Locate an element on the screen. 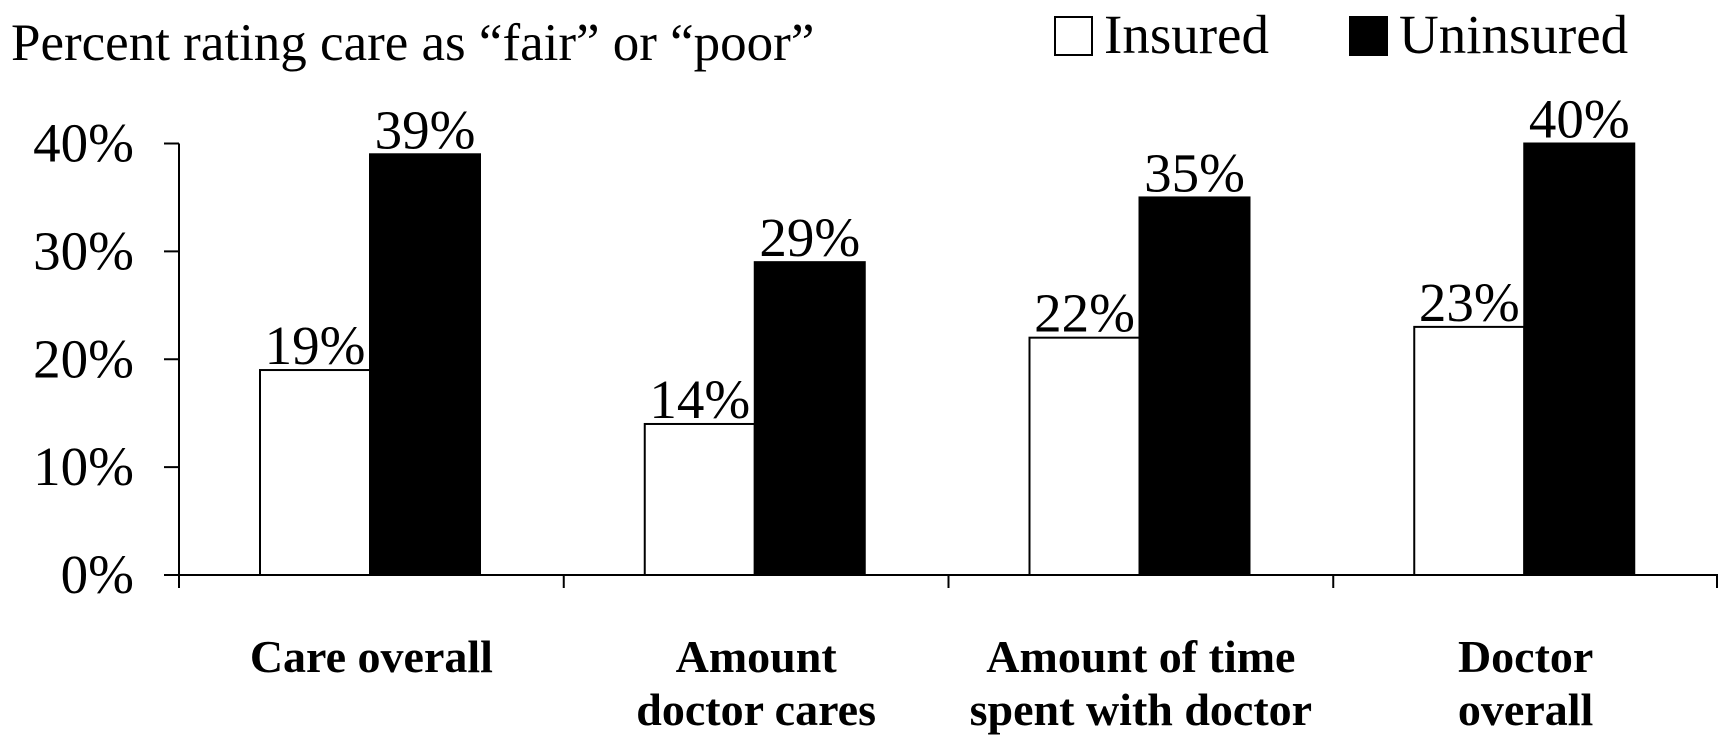  y-tick-label: 0% is located at coordinates (97, 574).